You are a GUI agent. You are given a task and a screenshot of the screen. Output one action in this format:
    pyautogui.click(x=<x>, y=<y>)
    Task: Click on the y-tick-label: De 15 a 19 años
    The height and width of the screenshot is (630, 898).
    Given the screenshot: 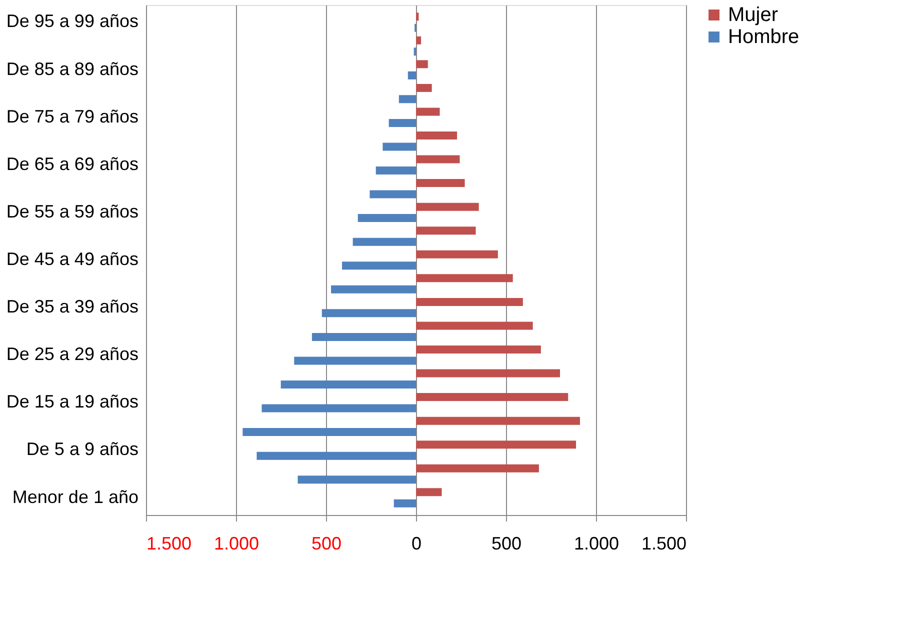 What is the action you would take?
    pyautogui.click(x=72, y=402)
    